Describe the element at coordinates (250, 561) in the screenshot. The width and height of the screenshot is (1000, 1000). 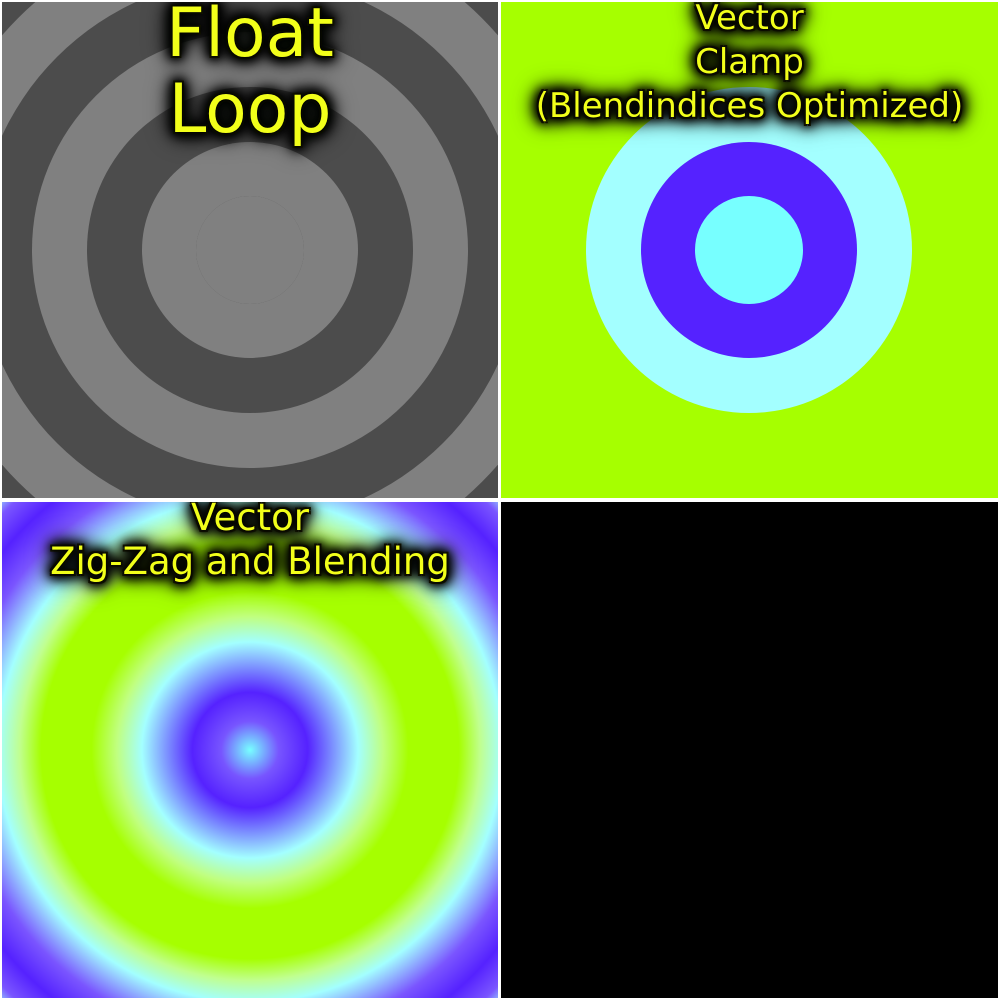
I see `caption-line: Zig-Zag and Blending` at that location.